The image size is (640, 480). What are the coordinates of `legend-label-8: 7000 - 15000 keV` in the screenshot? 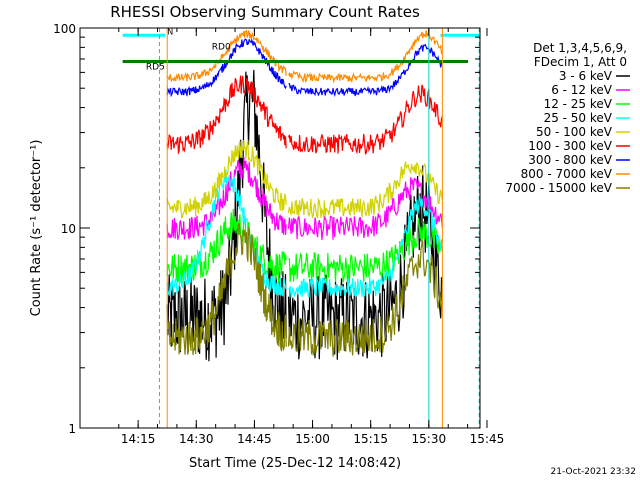 It's located at (558, 188).